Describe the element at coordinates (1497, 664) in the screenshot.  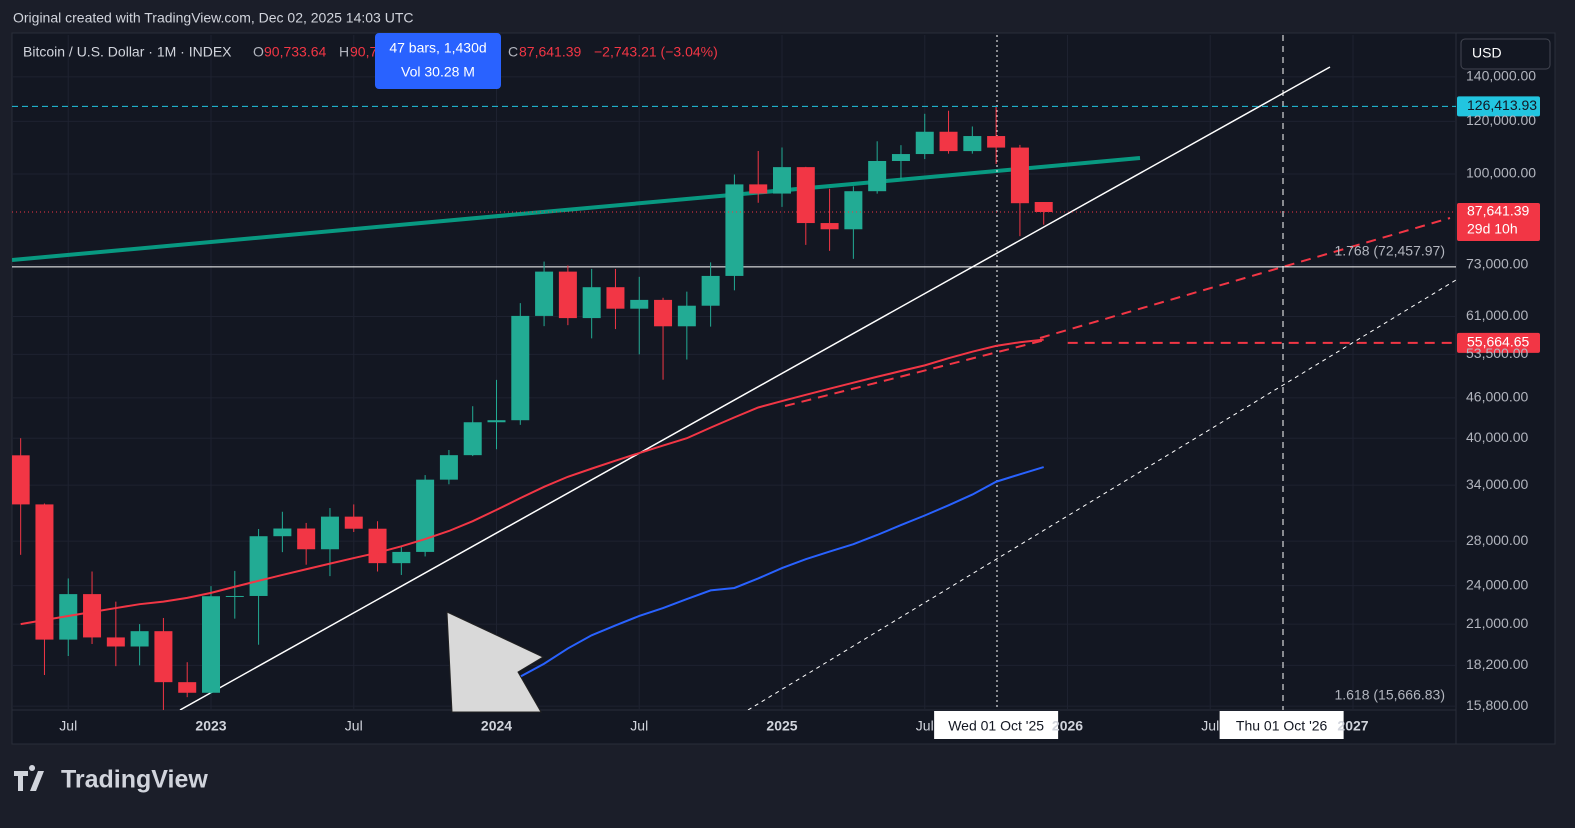
I see `y-tick-label: 18,200.00` at that location.